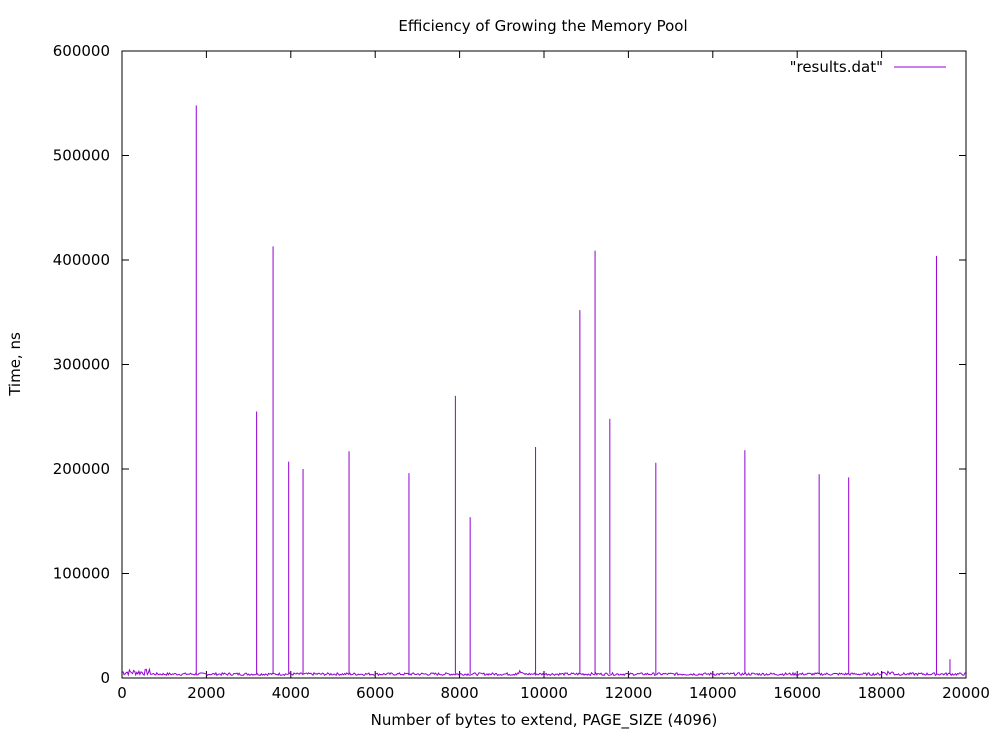 Image resolution: width=1000 pixels, height=750 pixels. I want to click on y-tick-label: 400000, so click(81, 260).